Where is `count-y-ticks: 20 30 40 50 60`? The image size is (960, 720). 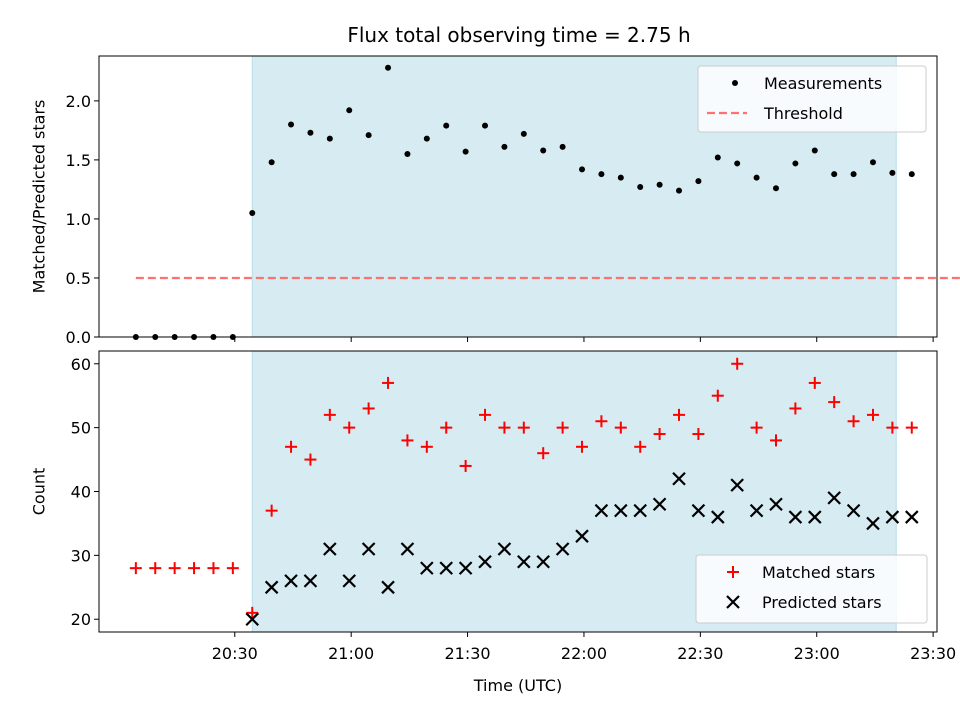 count-y-ticks: 20 30 40 50 60 is located at coordinates (85, 492).